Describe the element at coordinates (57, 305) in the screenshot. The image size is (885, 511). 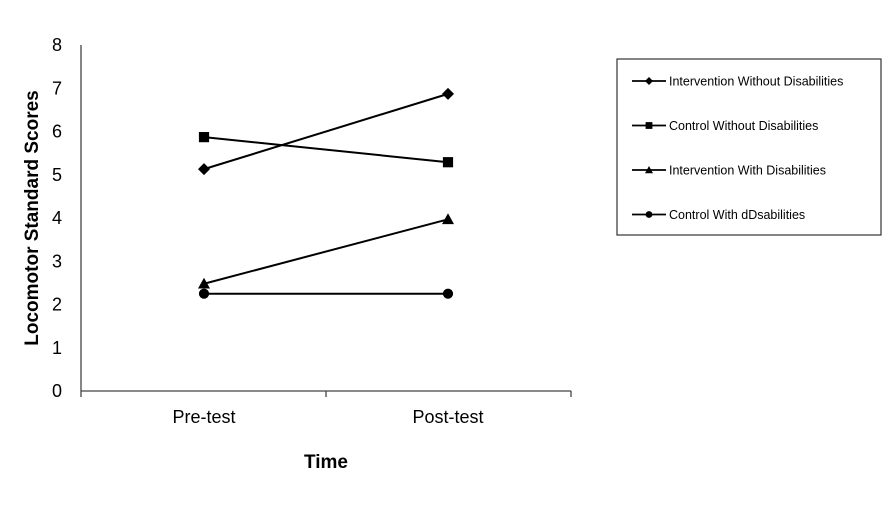
I see `y-tick-label: 2` at that location.